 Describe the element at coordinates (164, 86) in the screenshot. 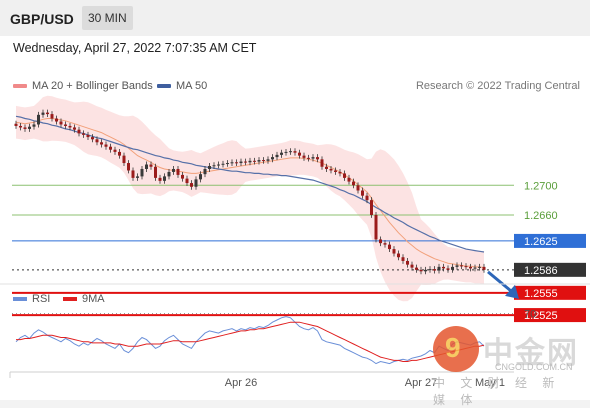

I see `legend-swatch-ma50` at that location.